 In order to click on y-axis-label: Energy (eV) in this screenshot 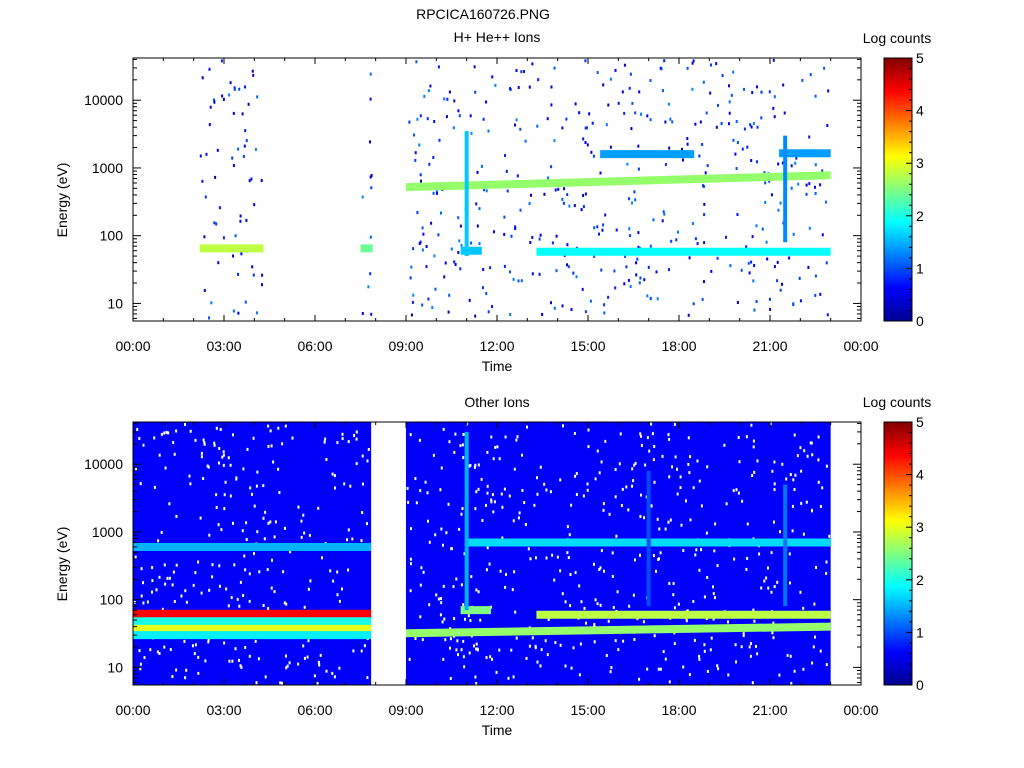, I will do `click(62, 200)`.